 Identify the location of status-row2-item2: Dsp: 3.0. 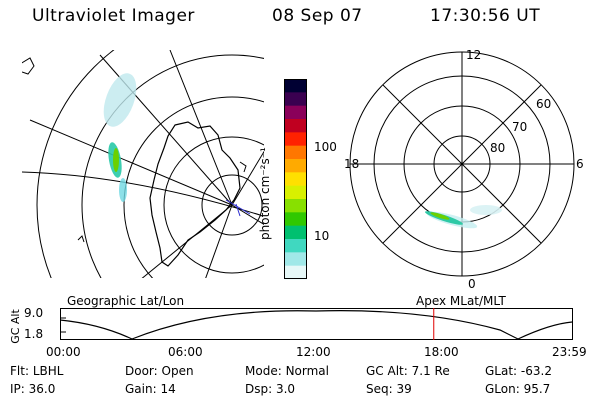
(270, 389).